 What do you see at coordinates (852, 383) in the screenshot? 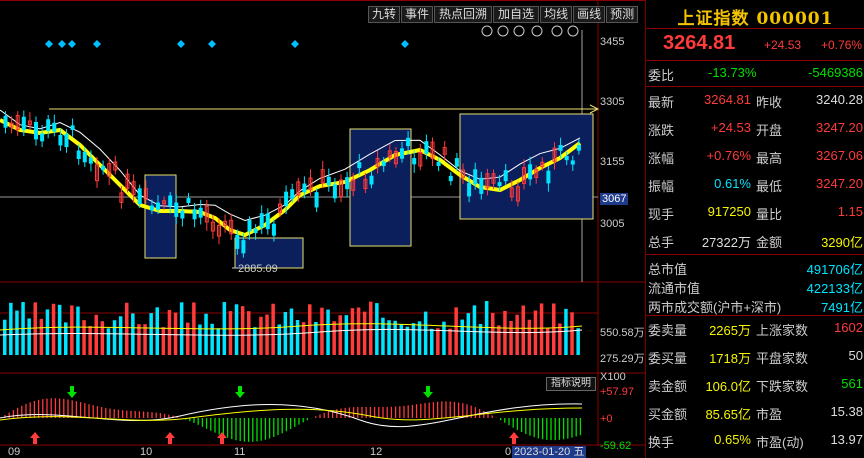
I see `quote-value: 561` at bounding box center [852, 383].